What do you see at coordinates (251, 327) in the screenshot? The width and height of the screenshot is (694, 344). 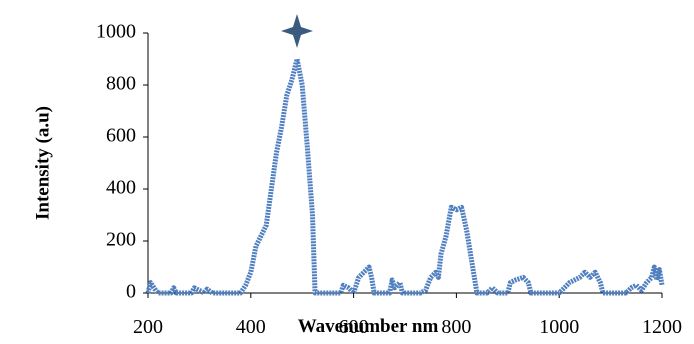 I see `x-tick-label: 400` at bounding box center [251, 327].